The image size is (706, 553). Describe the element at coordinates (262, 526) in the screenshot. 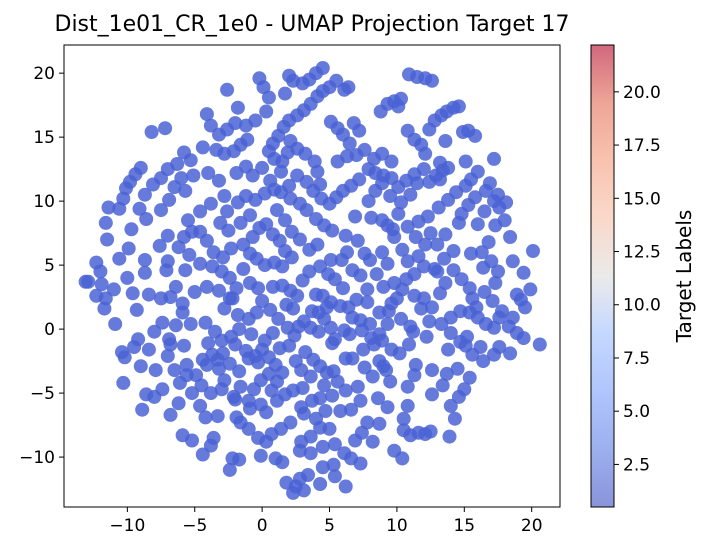

I see `x-tick-label: 0` at that location.